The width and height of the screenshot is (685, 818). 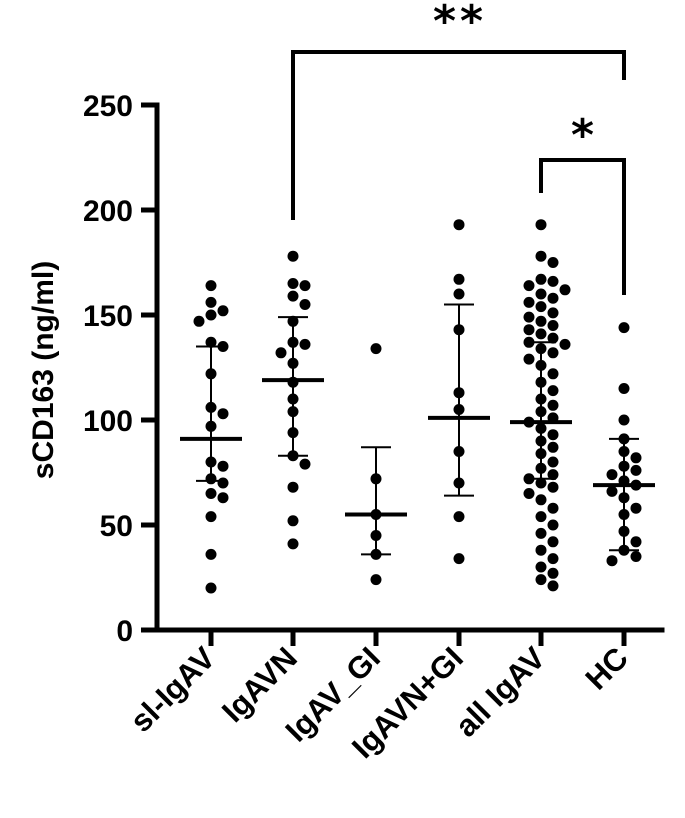 What do you see at coordinates (124, 631) in the screenshot?
I see `y-tick-label: 0` at bounding box center [124, 631].